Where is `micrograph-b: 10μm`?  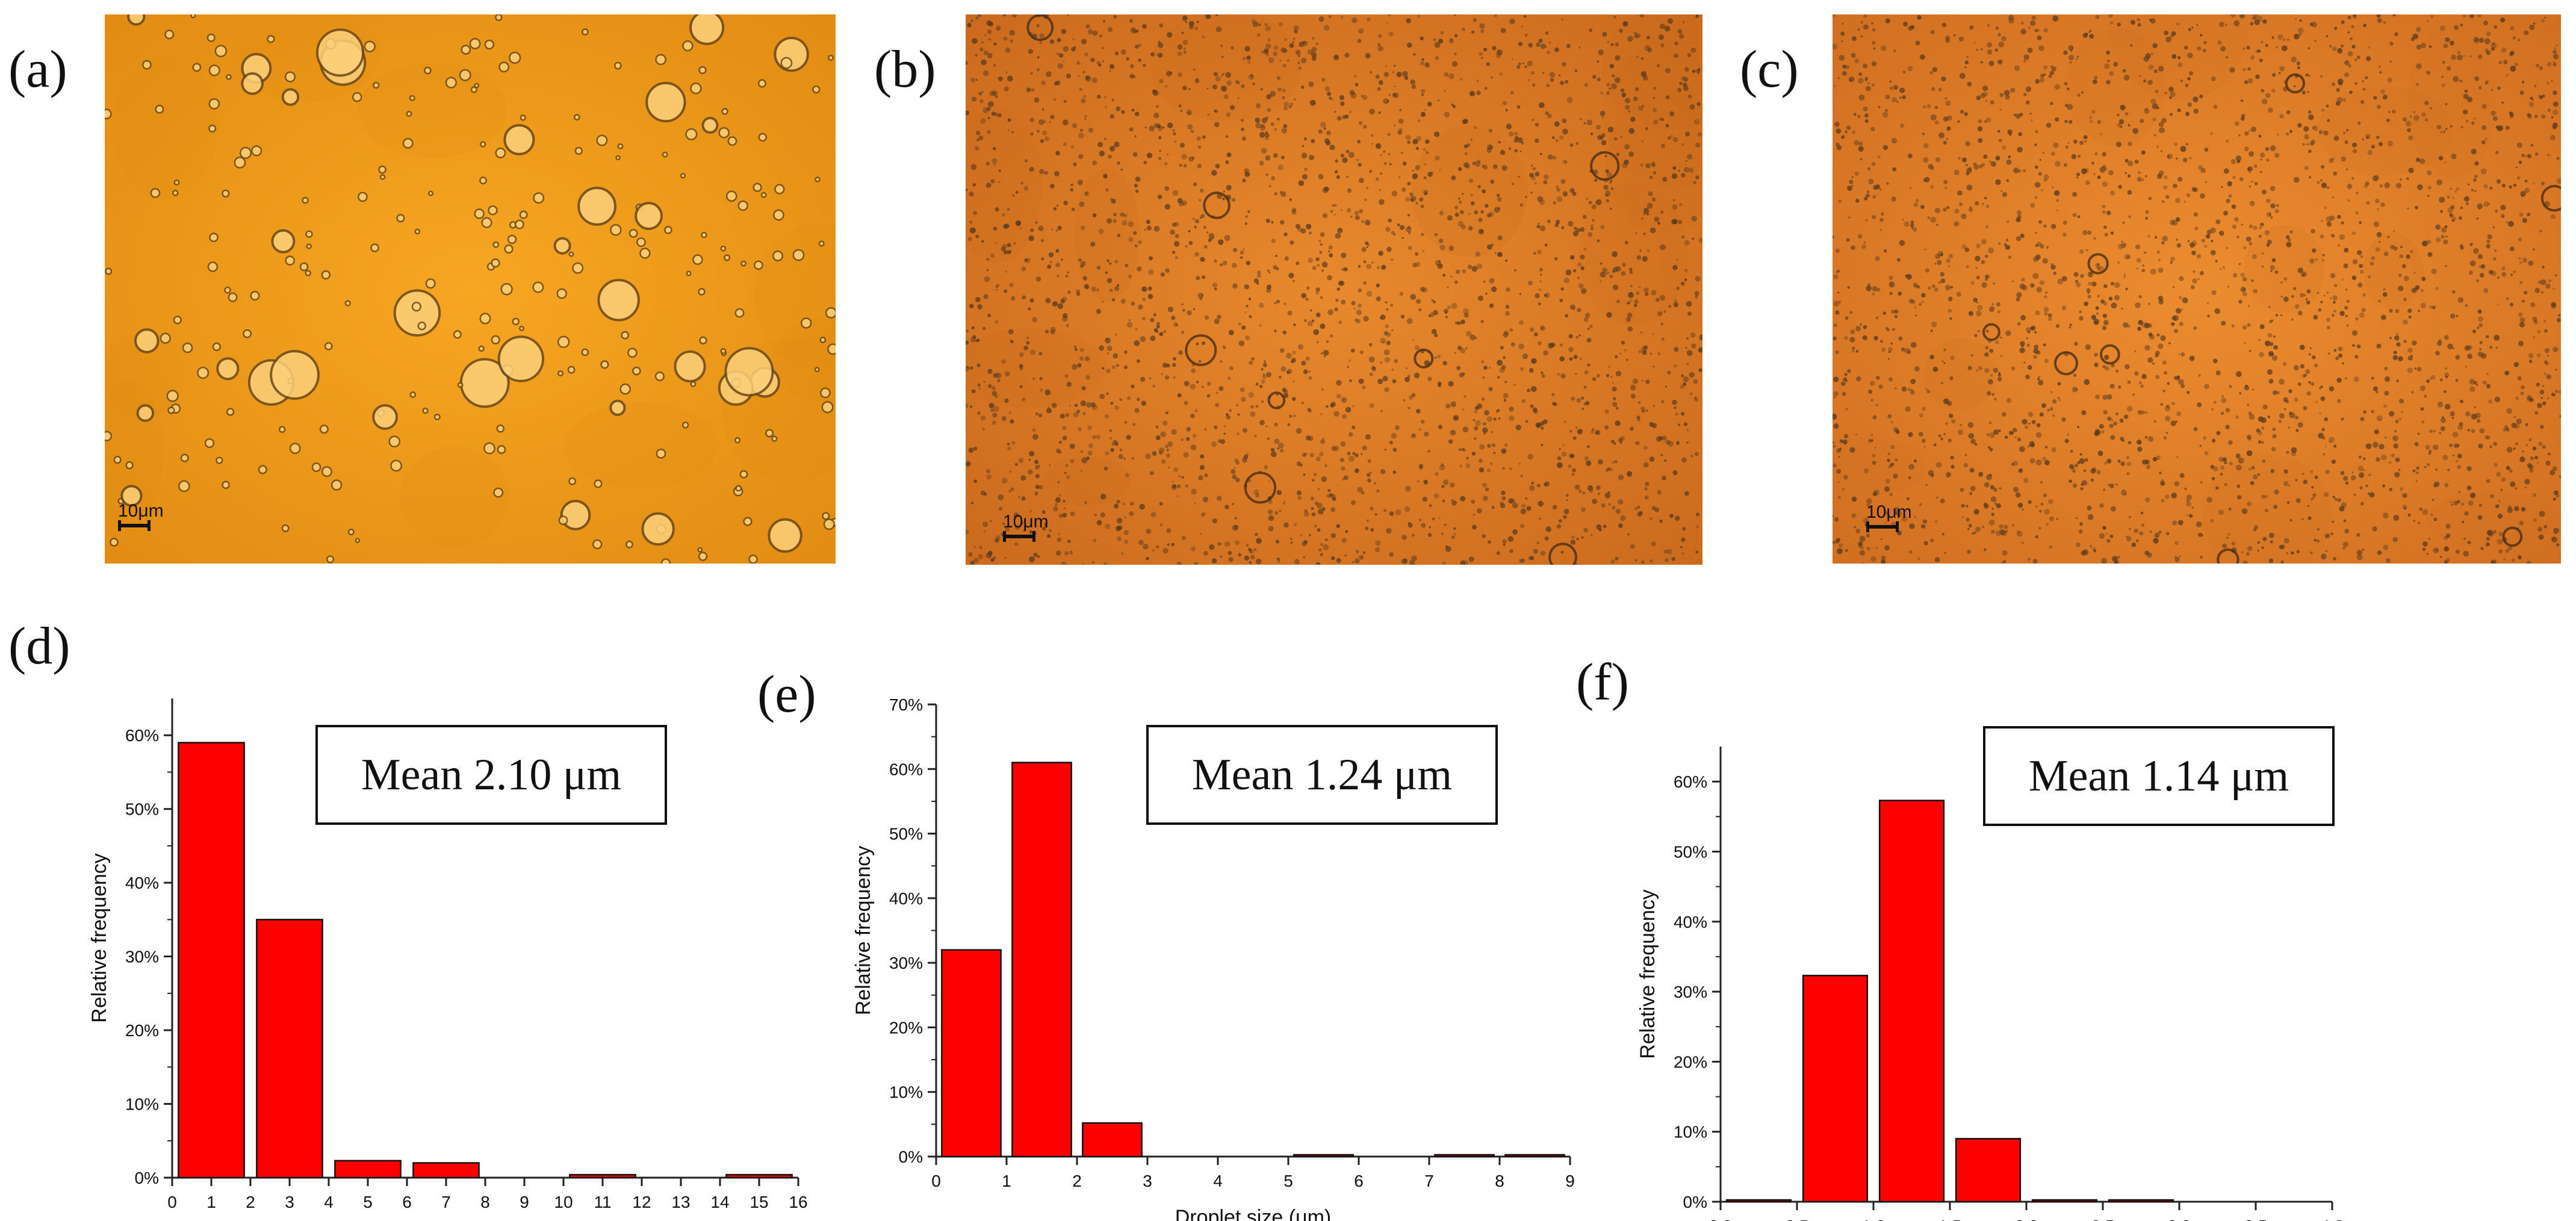 micrograph-b: 10μm is located at coordinates (1334, 289).